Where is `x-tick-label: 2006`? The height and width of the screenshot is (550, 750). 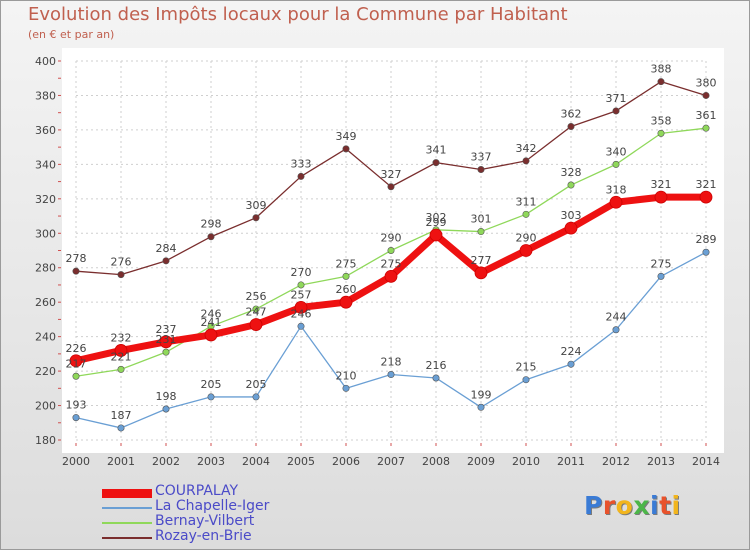 x-tick-label: 2006 is located at coordinates (346, 461).